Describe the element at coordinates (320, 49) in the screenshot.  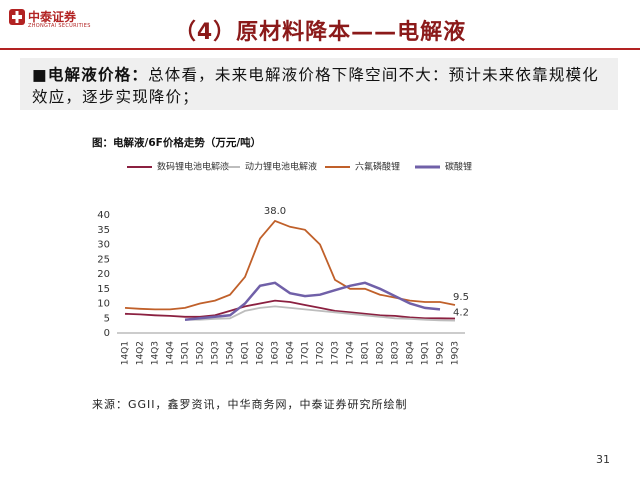
I see `header-rule` at that location.